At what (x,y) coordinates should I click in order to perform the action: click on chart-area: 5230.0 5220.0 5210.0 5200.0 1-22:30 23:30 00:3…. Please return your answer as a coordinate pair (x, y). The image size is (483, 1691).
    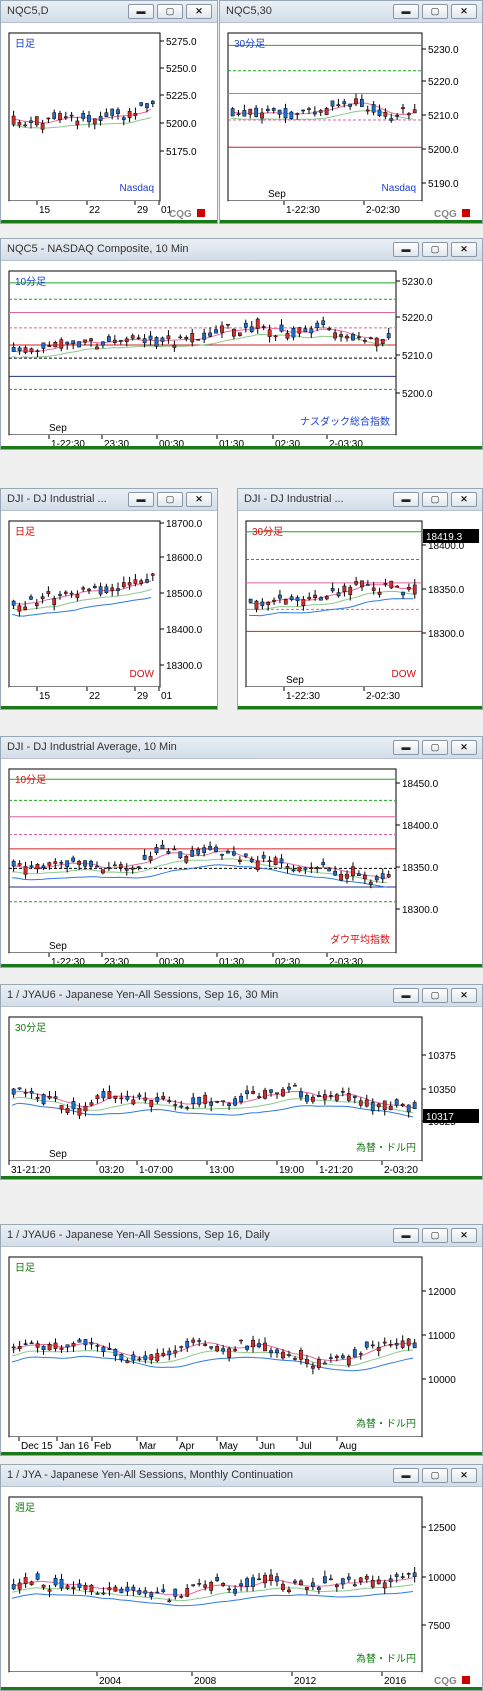
    Looking at the image, I should click on (241, 355).